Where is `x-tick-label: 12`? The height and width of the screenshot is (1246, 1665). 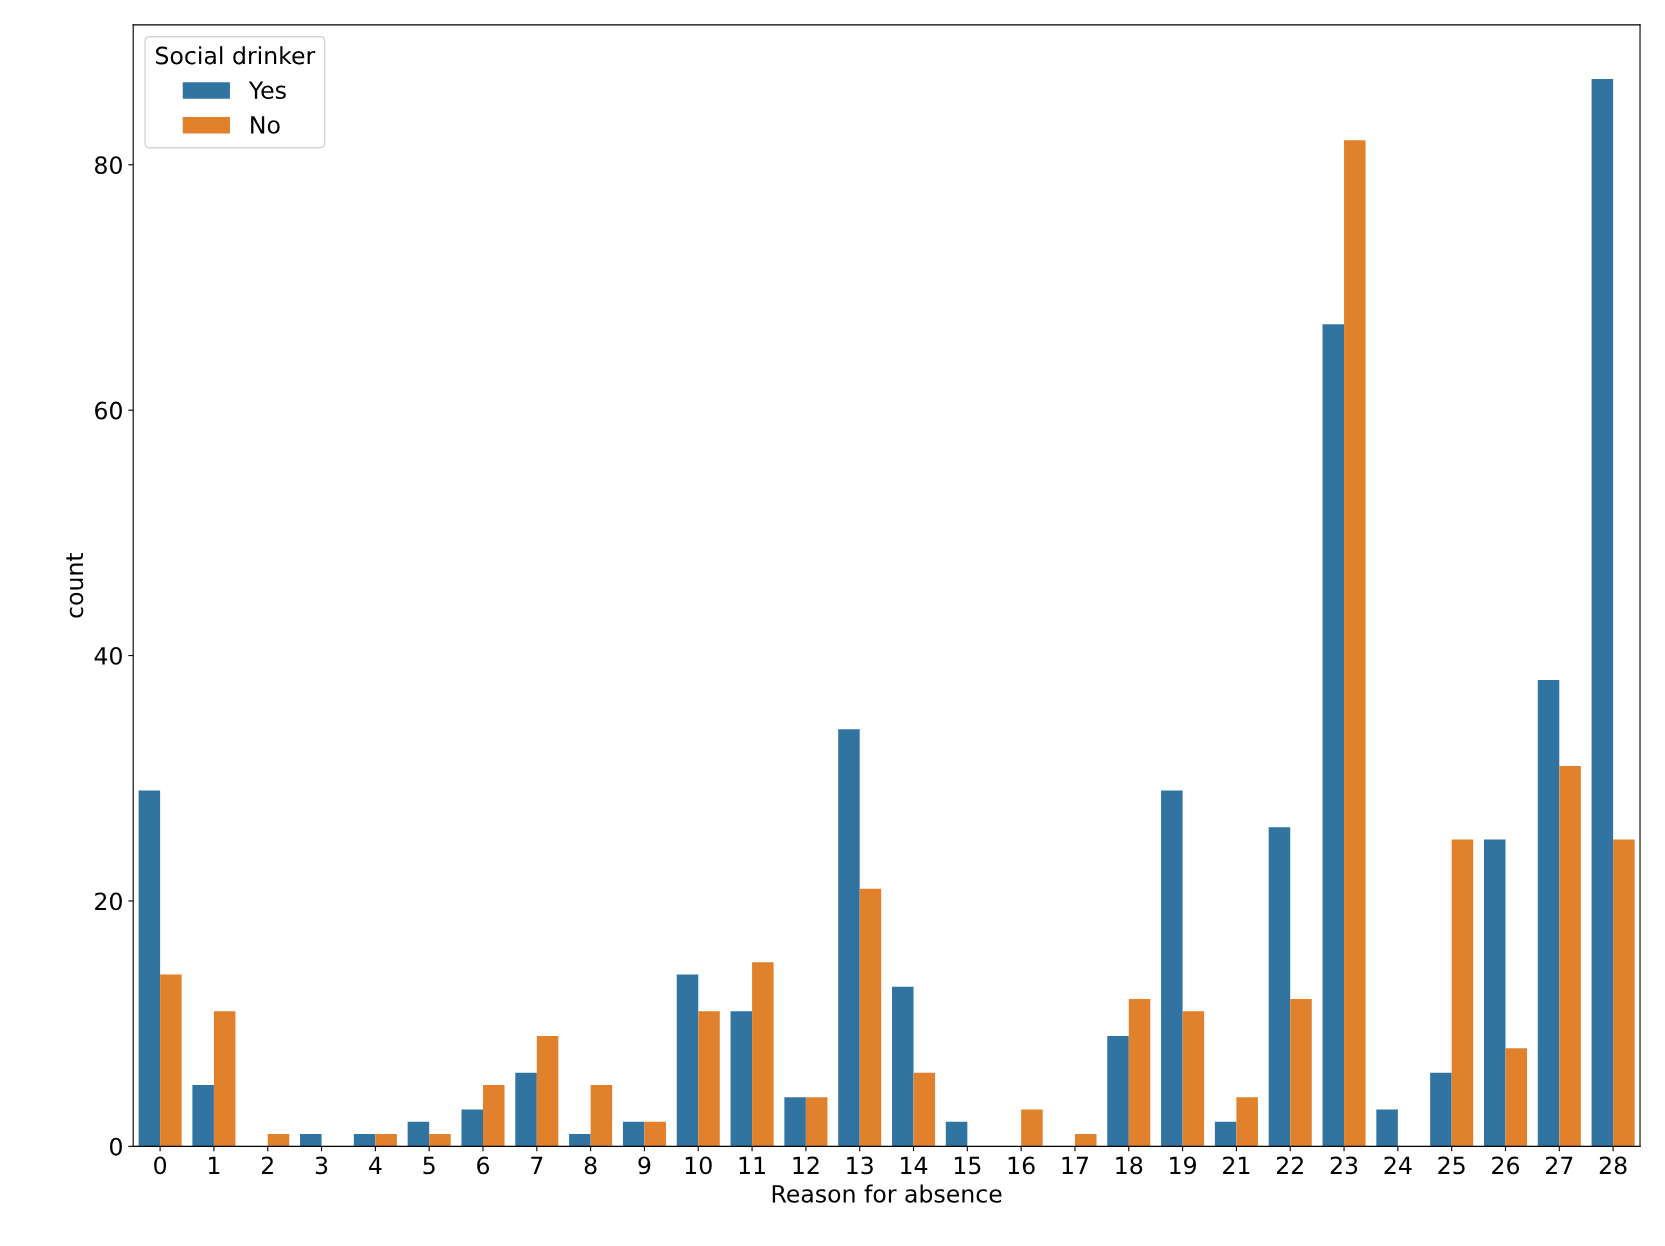 x-tick-label: 12 is located at coordinates (806, 1165).